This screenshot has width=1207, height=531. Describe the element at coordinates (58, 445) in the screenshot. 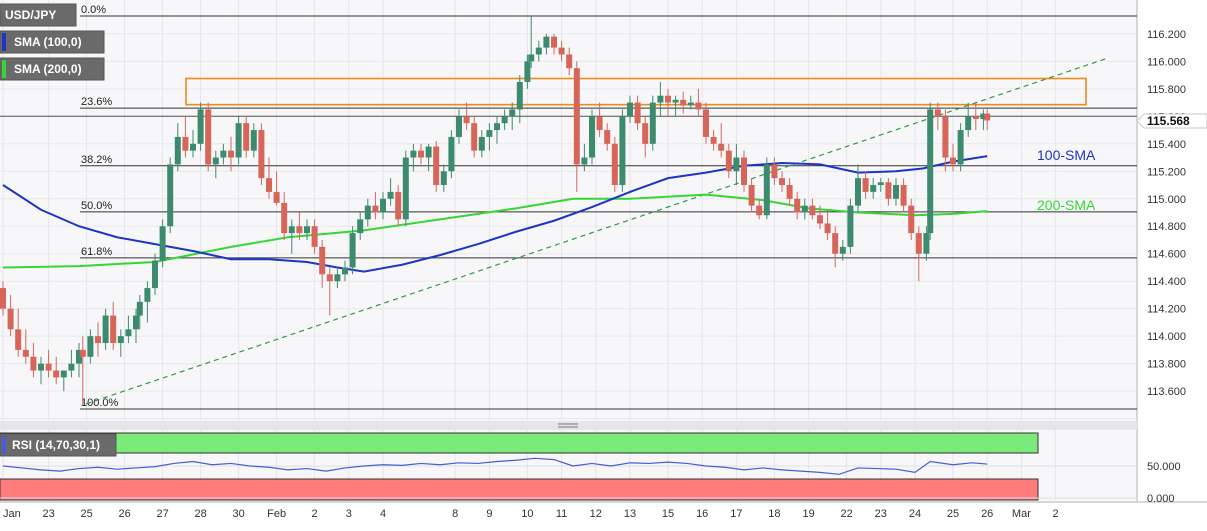

I see `legend-rsi: RSI (14,70,30,1)` at that location.